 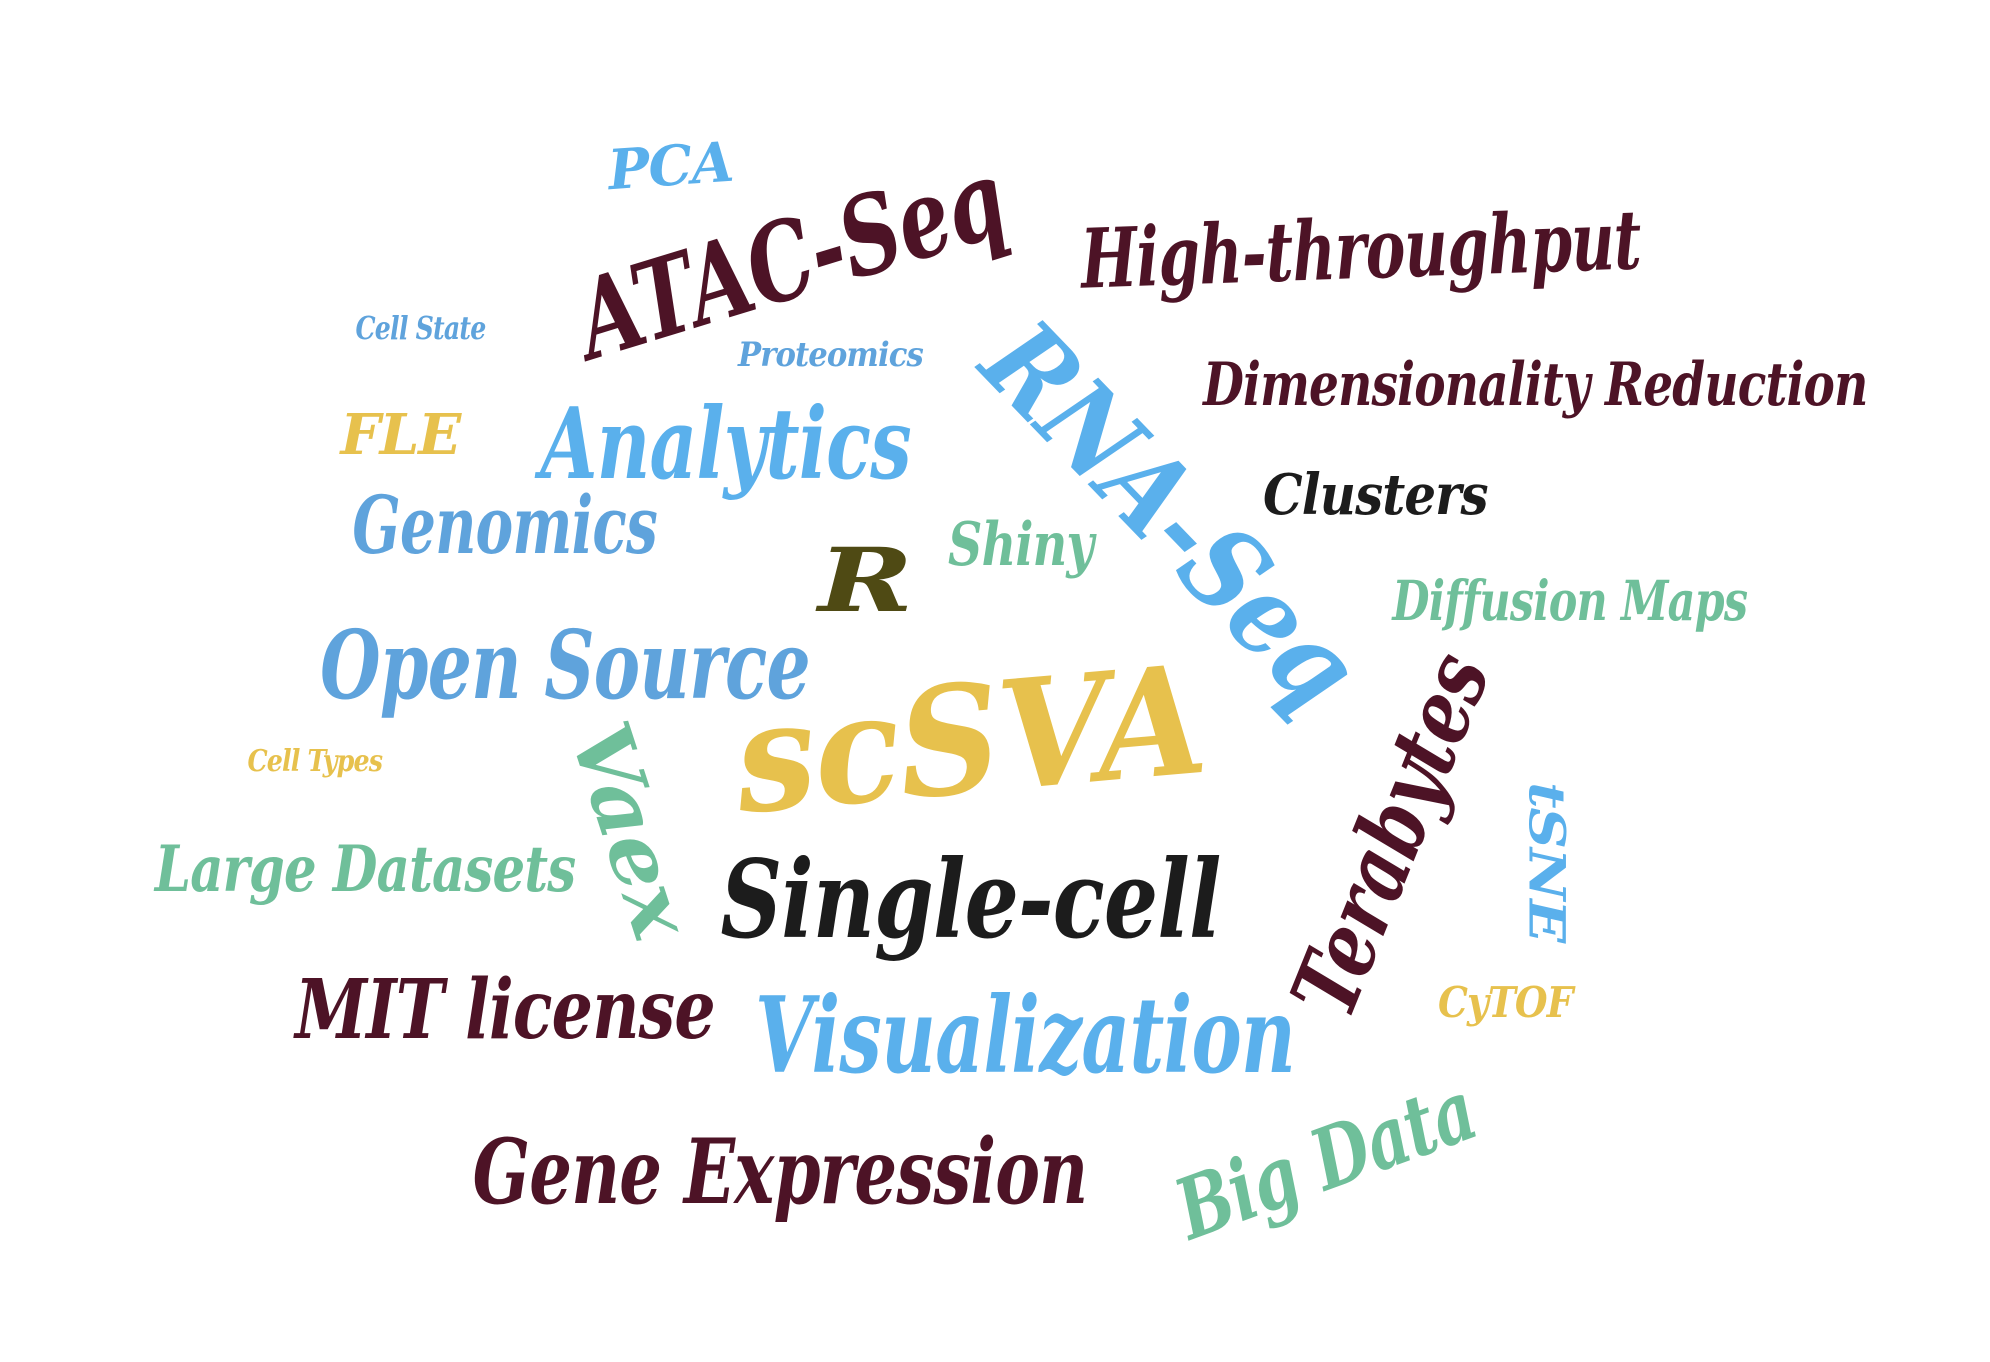 What do you see at coordinates (780, 1172) in the screenshot?
I see `word-gene-expression: Gene Expression` at bounding box center [780, 1172].